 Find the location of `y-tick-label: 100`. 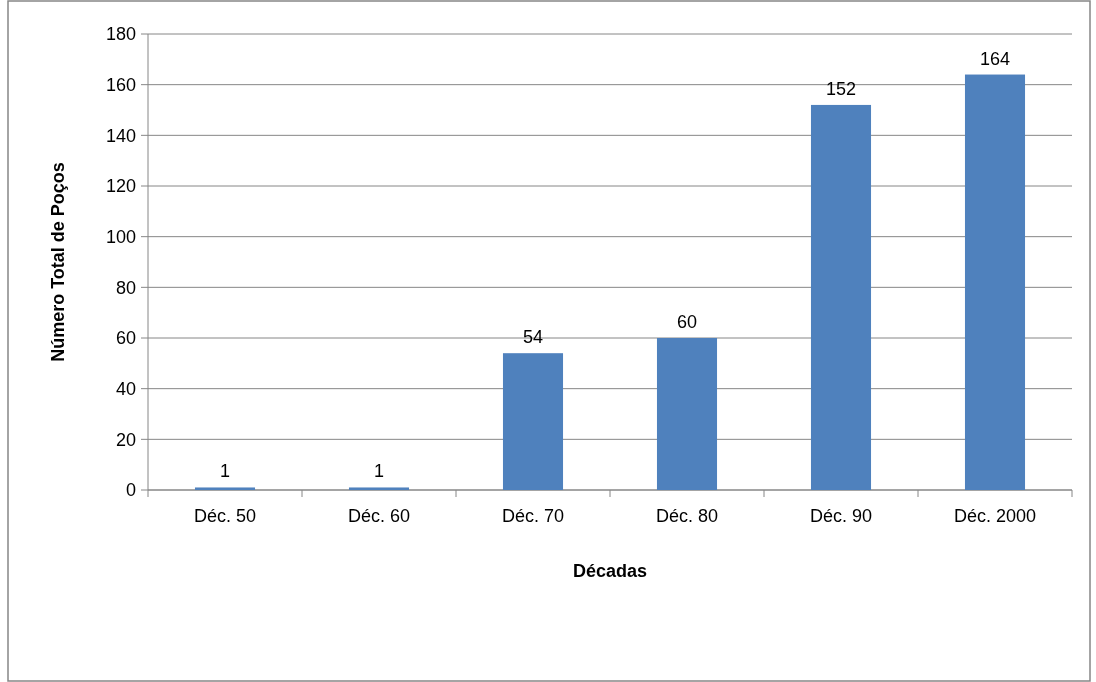

y-tick-label: 100 is located at coordinates (120, 236).